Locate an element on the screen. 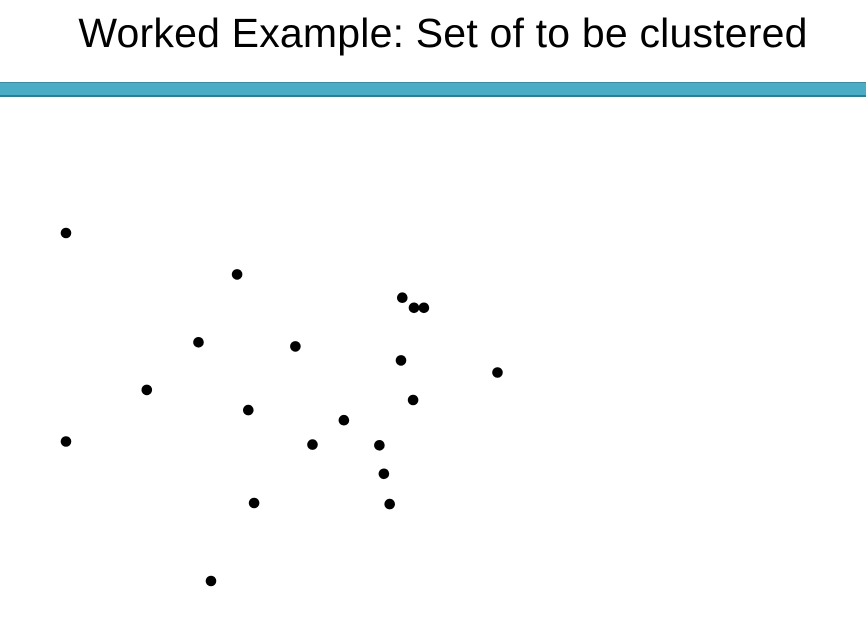 This screenshot has width=866, height=628. title-divider-bar is located at coordinates (433, 89).